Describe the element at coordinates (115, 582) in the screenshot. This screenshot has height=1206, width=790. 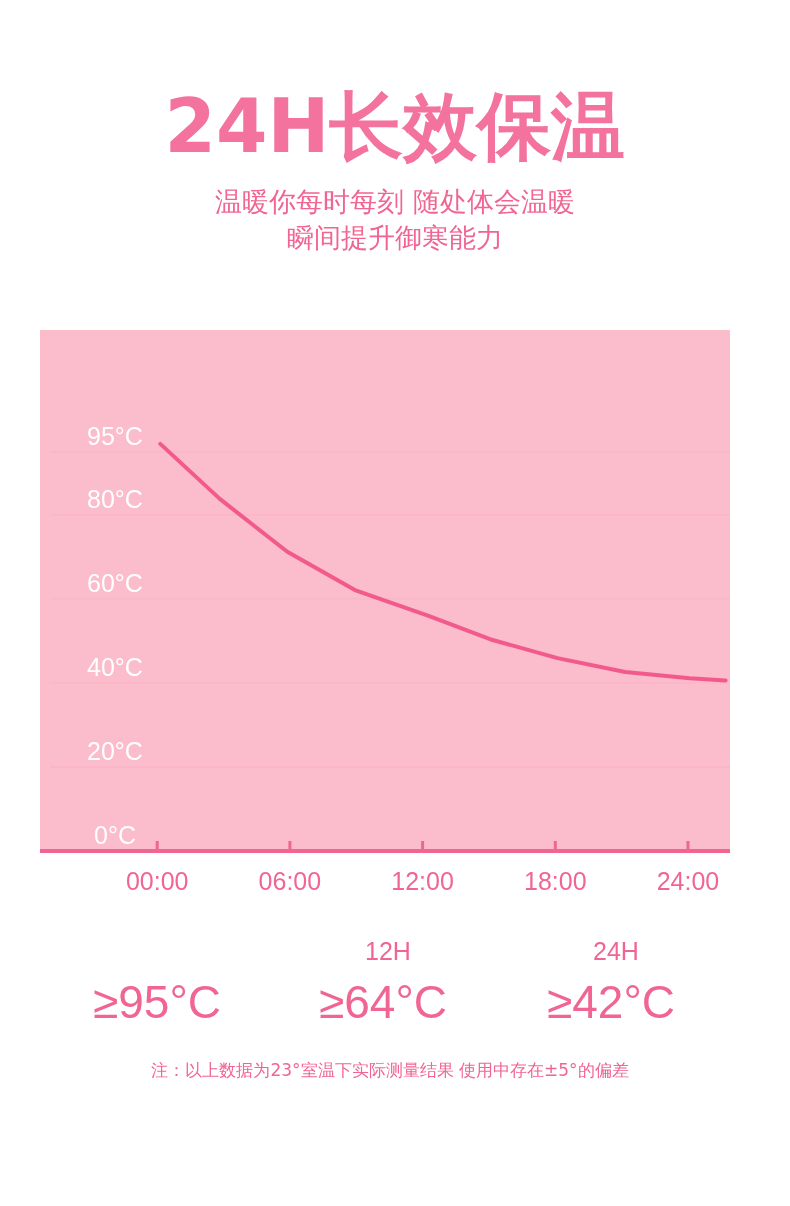
I see `y-tick-label: 60°C` at that location.